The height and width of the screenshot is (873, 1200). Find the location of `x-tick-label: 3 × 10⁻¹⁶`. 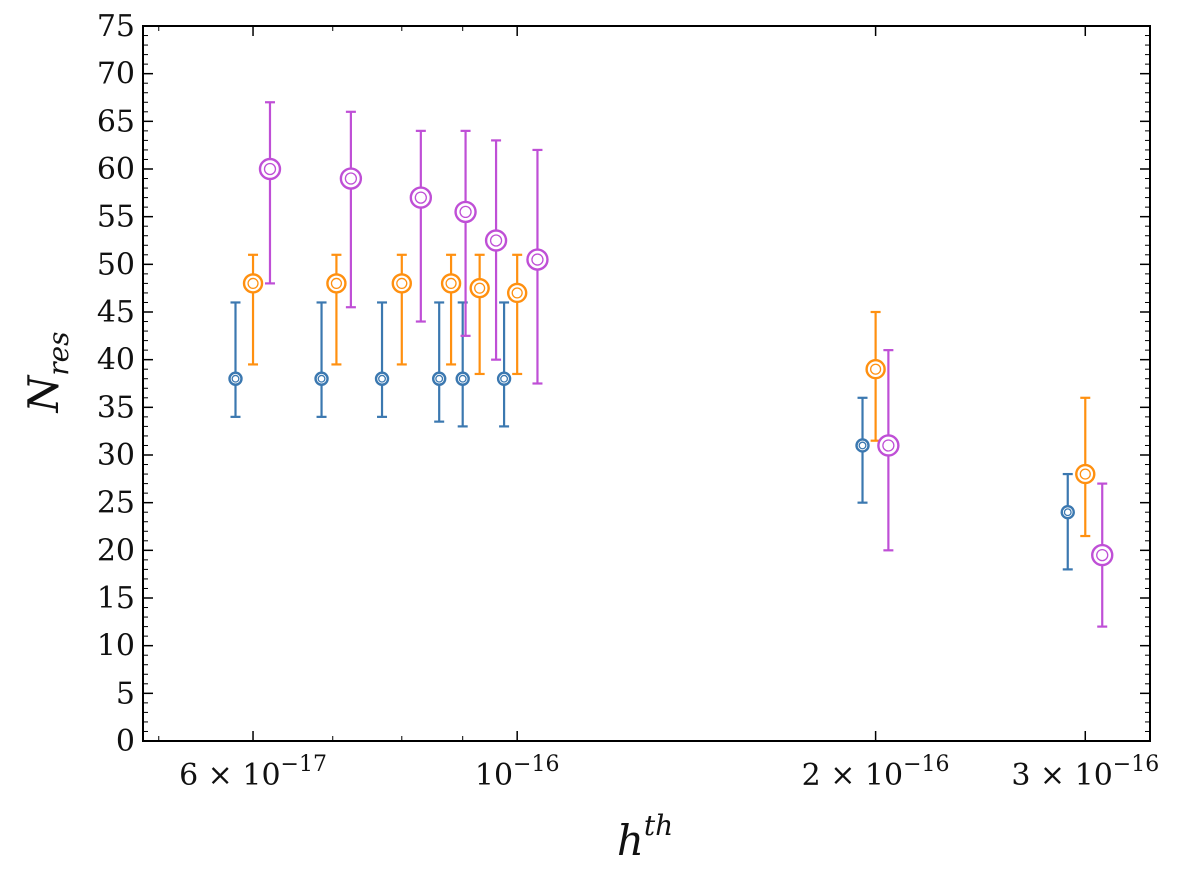

x-tick-label: 3 × 10⁻¹⁶ is located at coordinates (1085, 772).